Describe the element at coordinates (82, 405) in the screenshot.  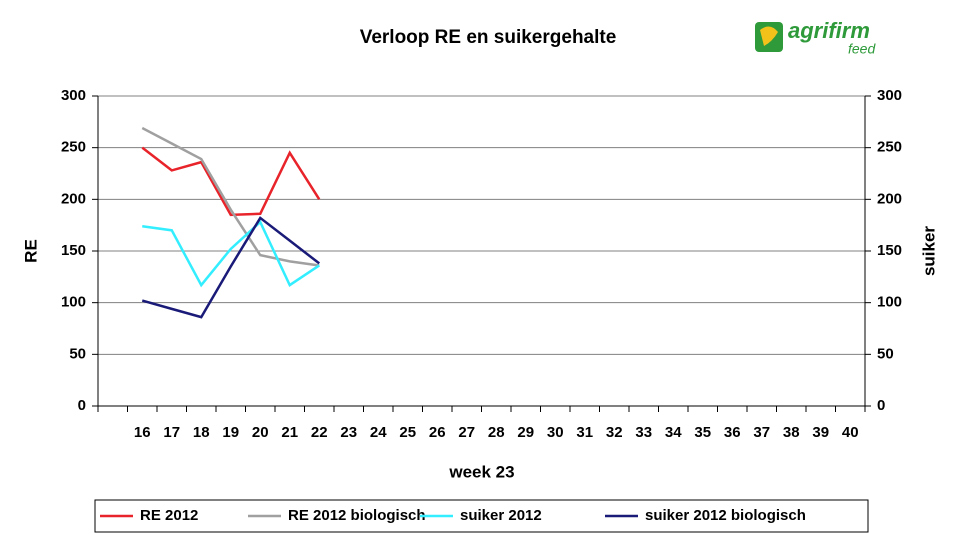
I see `y-tick-label: 0` at that location.